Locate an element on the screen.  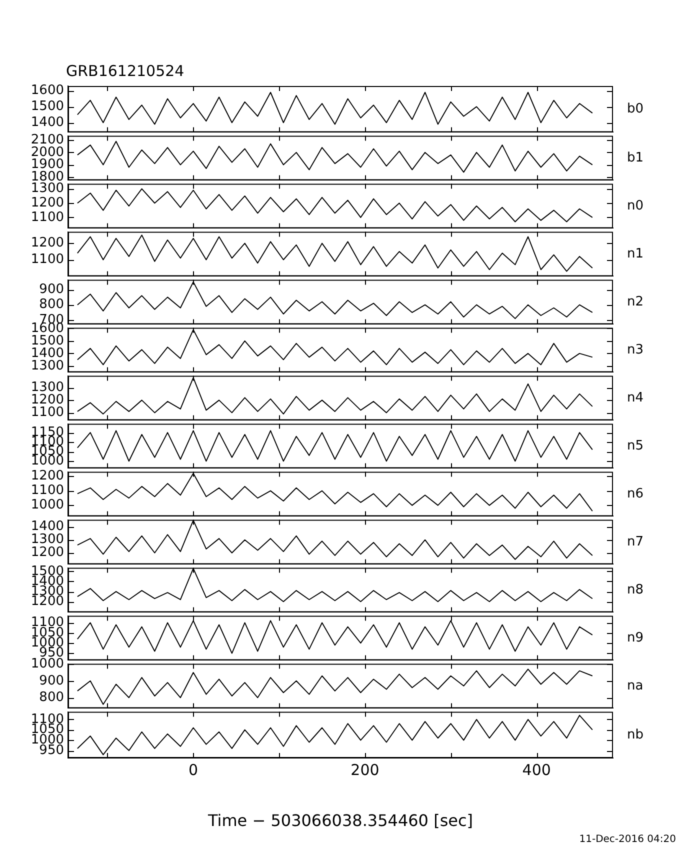
legend-label: n0 is located at coordinates (635, 206).